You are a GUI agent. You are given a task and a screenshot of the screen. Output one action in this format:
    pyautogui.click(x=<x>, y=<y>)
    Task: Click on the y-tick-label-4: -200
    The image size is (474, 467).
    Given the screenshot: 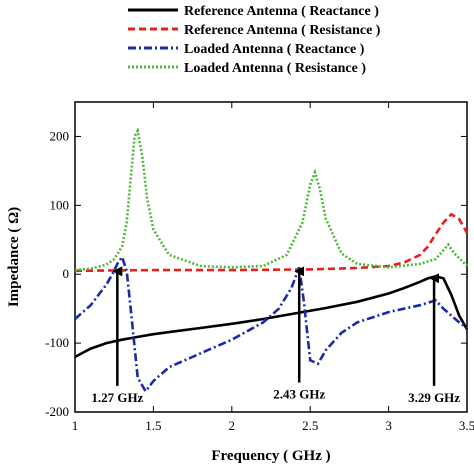 What is the action you would take?
    pyautogui.click(x=57, y=411)
    